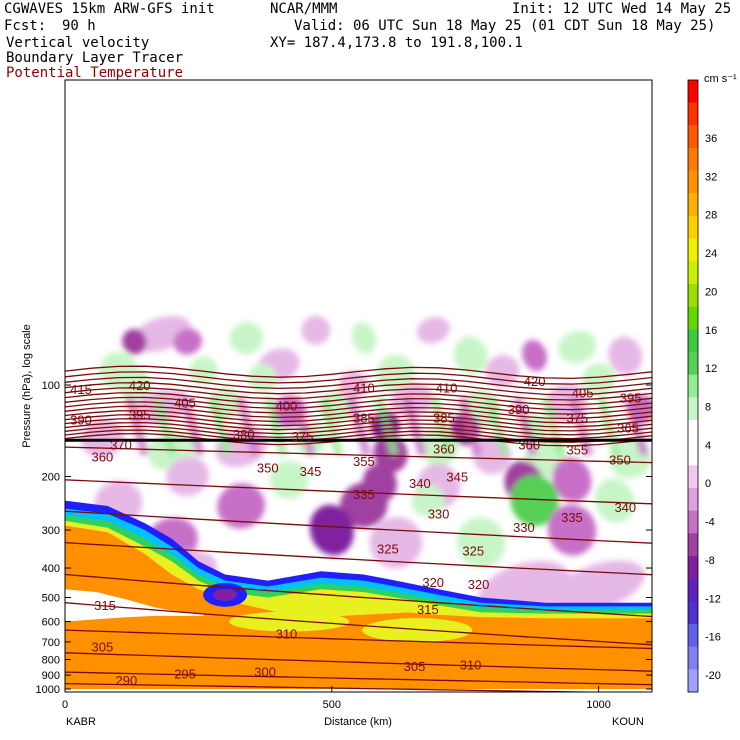 This screenshot has height=740, width=740. I want to click on theta-label: 335, so click(572, 517).